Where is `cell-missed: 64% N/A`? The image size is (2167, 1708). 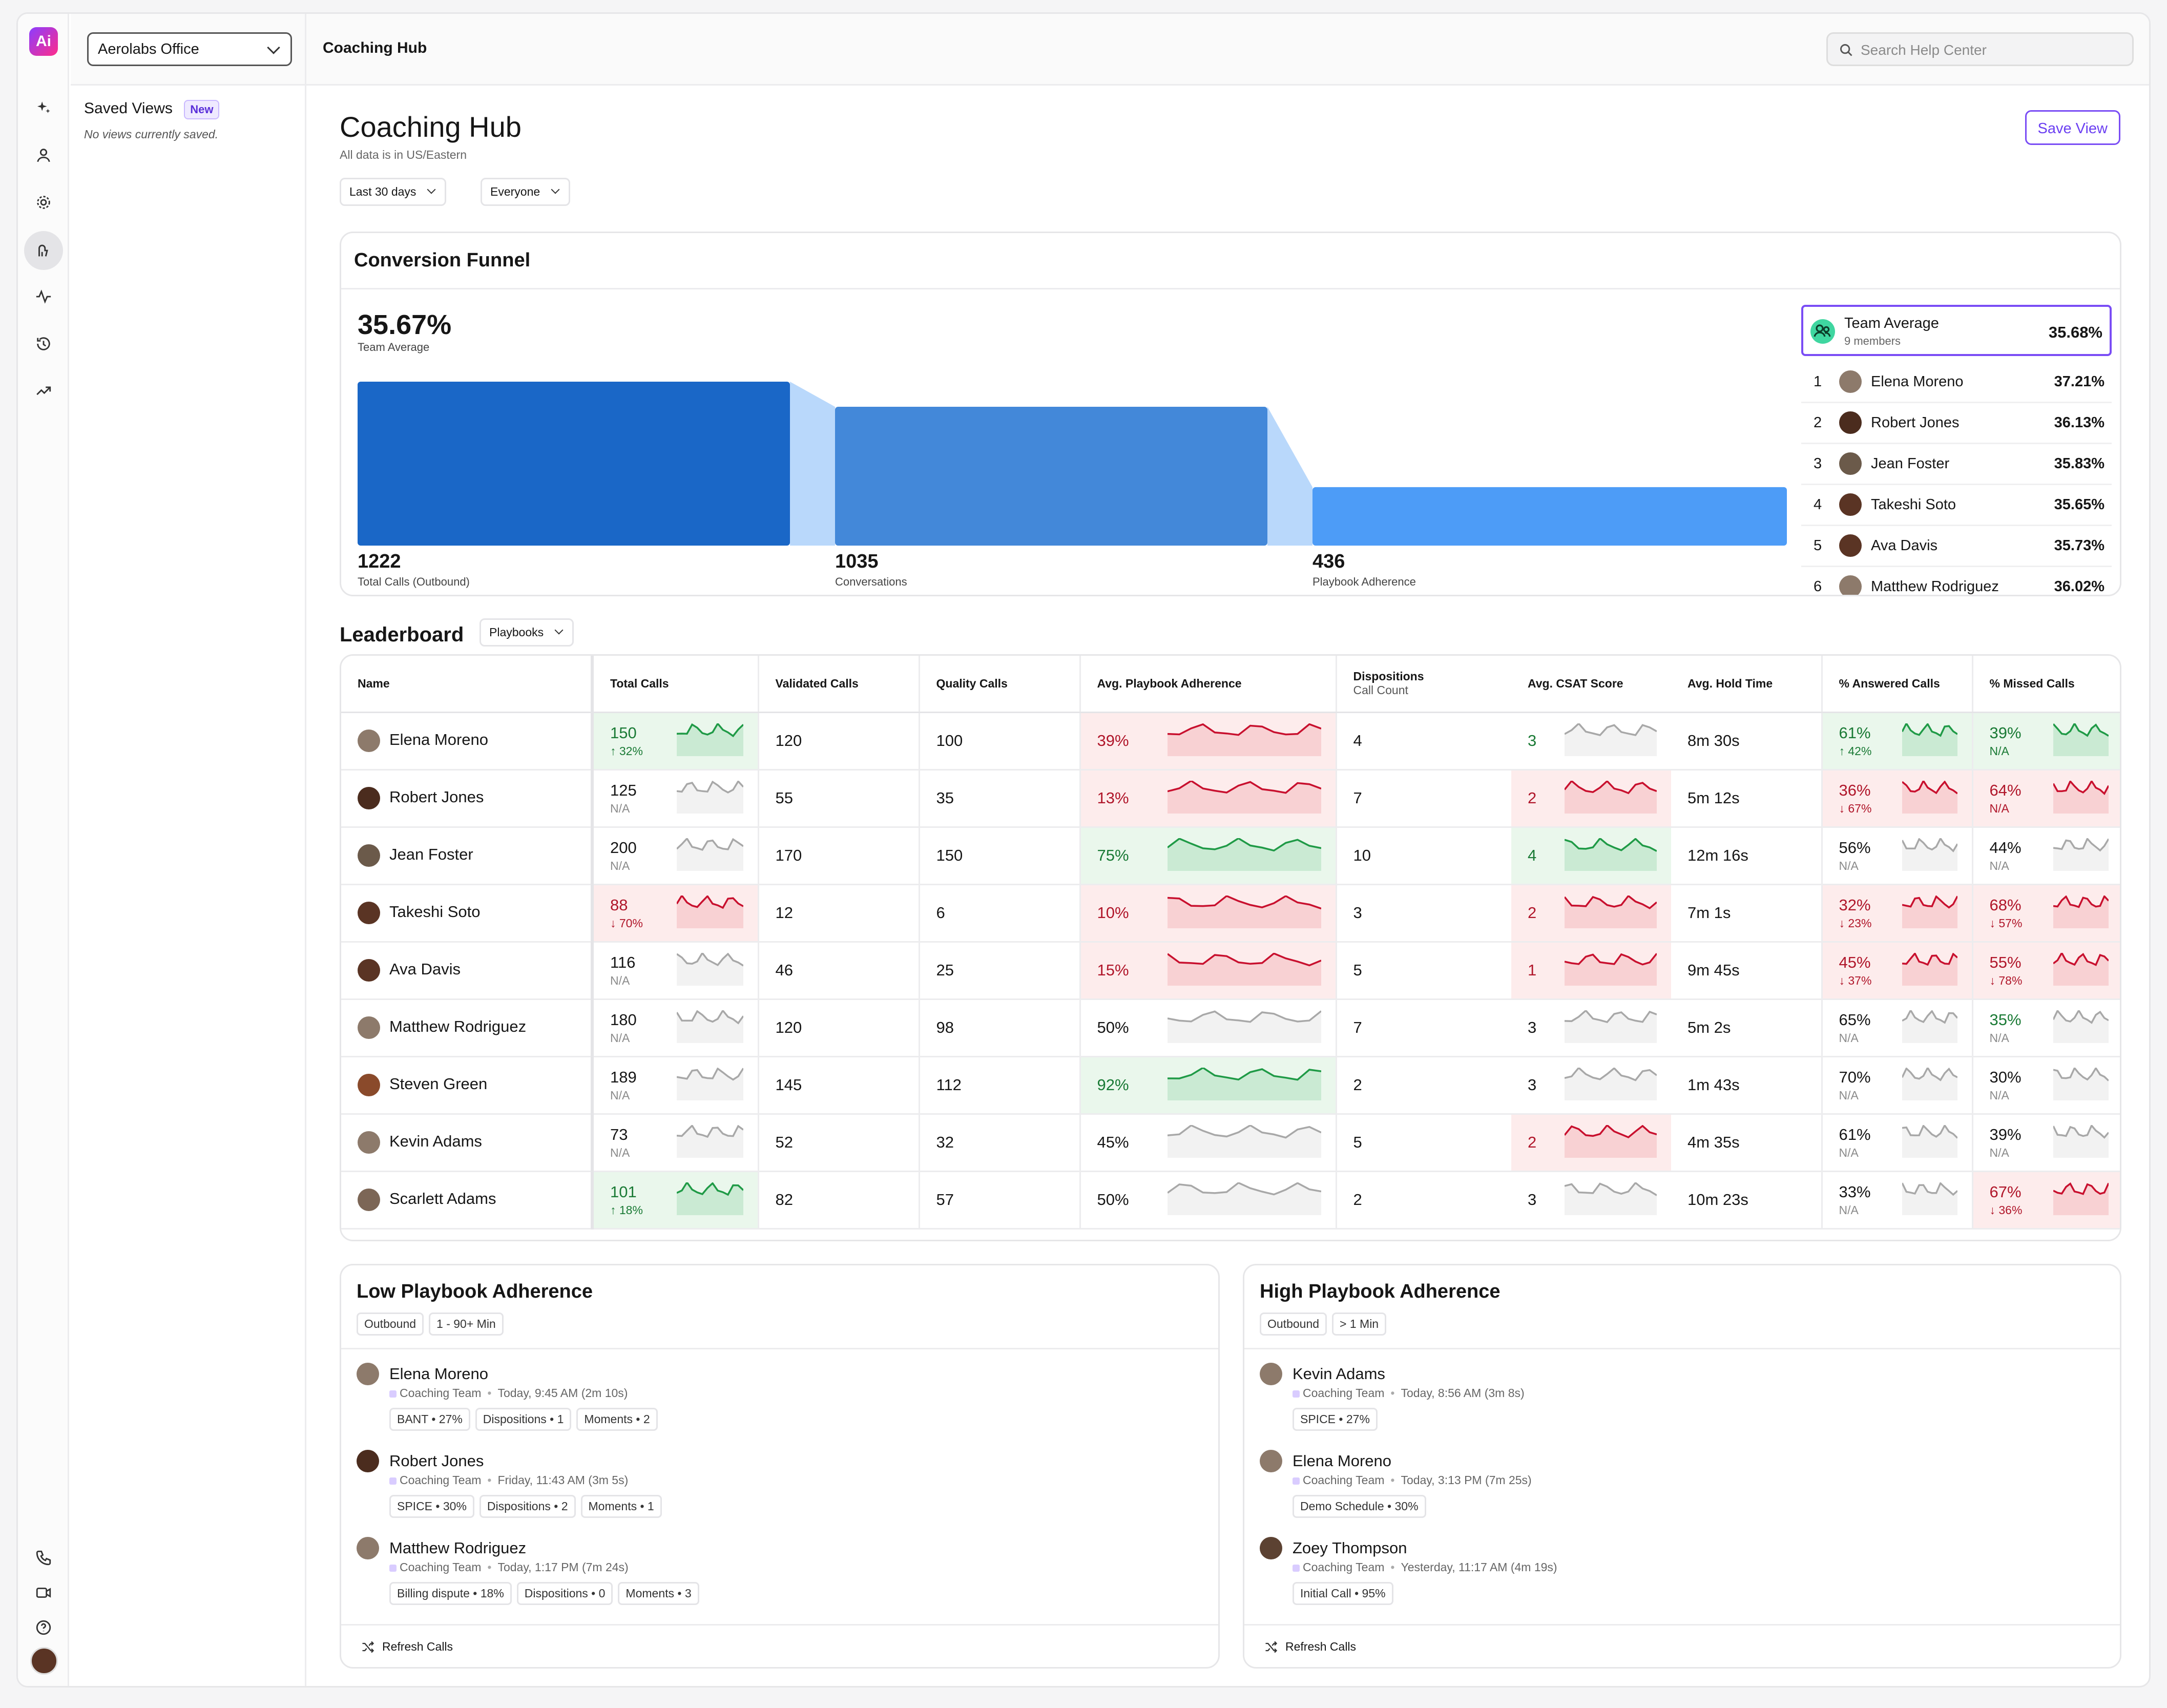 cell-missed: 64% N/A is located at coordinates (2046, 798).